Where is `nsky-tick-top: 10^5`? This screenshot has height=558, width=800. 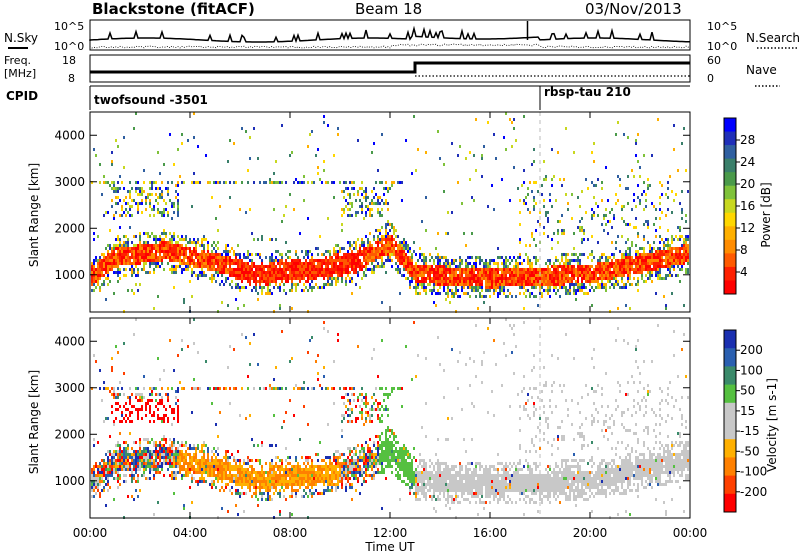
nsky-tick-top: 10^5 is located at coordinates (69, 26).